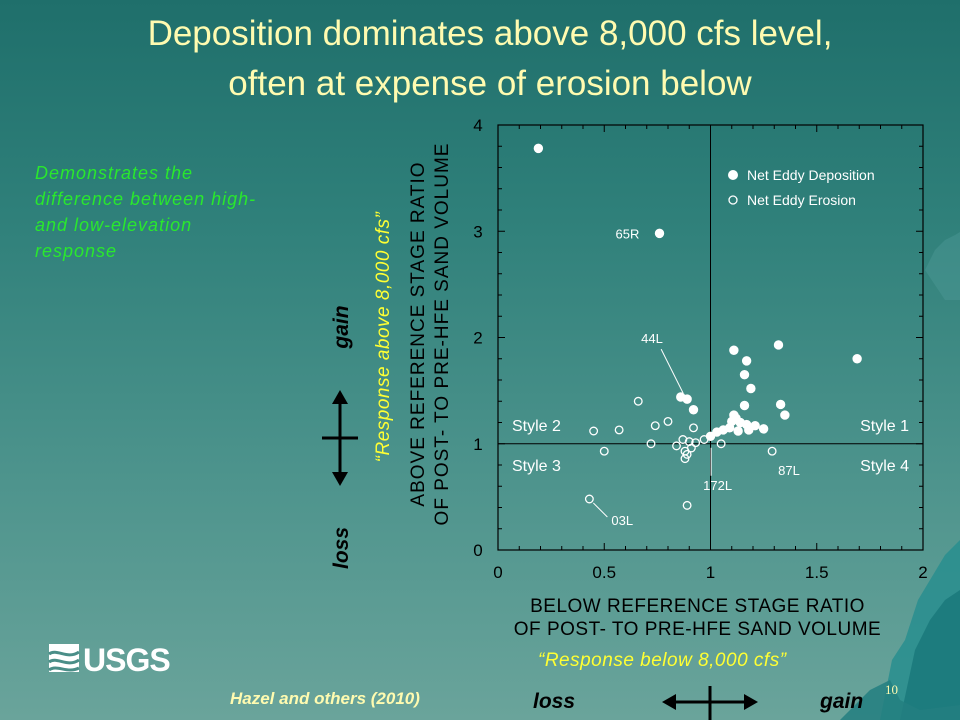  What do you see at coordinates (477, 550) in the screenshot?
I see `y-tick-label: 0` at bounding box center [477, 550].